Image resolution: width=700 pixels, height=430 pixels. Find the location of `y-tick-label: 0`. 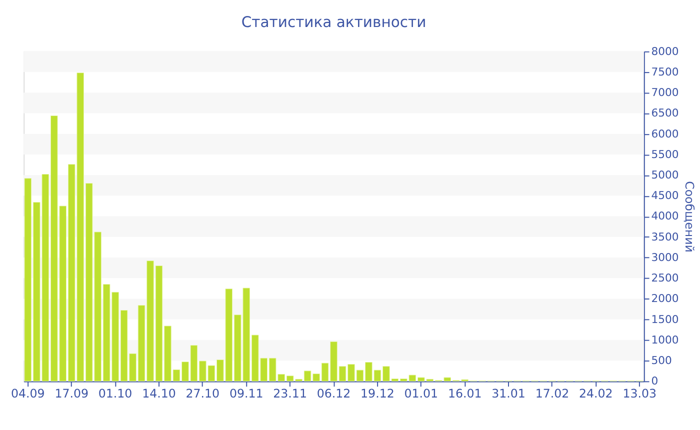

y-tick-label: 0 is located at coordinates (654, 381).